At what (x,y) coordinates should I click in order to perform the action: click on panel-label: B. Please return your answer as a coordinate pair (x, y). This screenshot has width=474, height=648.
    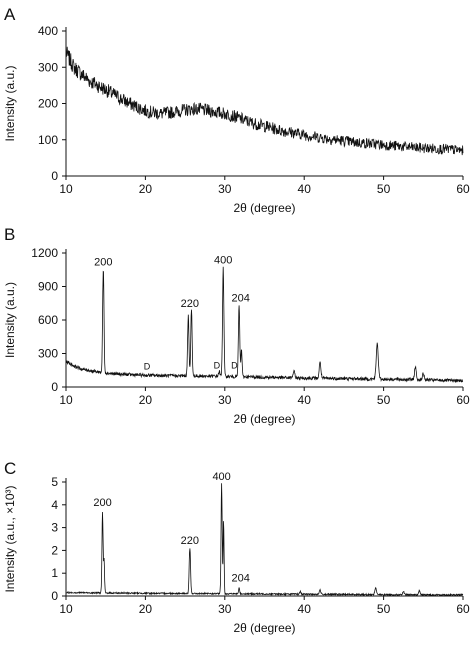
    Looking at the image, I should click on (9, 234).